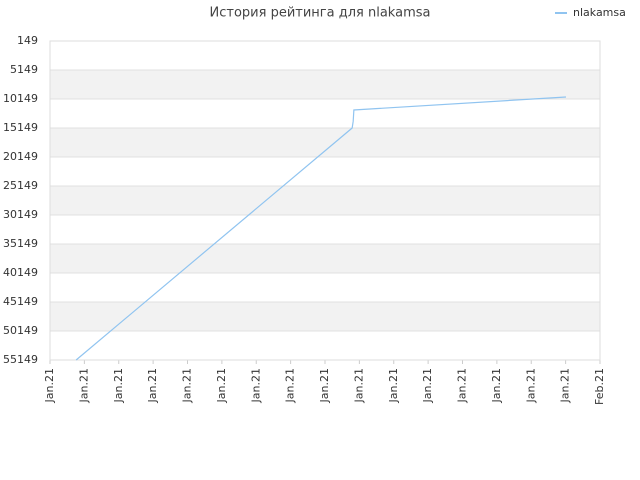  I want to click on y-tick-label: 10149, so click(20, 98).